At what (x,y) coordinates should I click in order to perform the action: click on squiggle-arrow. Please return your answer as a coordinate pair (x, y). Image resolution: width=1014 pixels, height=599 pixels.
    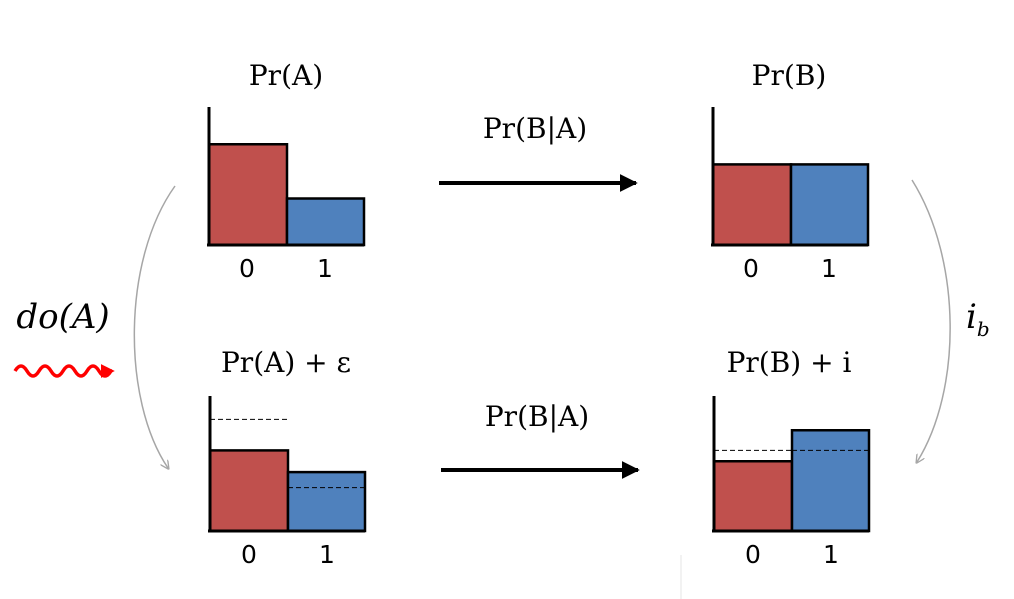
    Looking at the image, I should click on (64, 371).